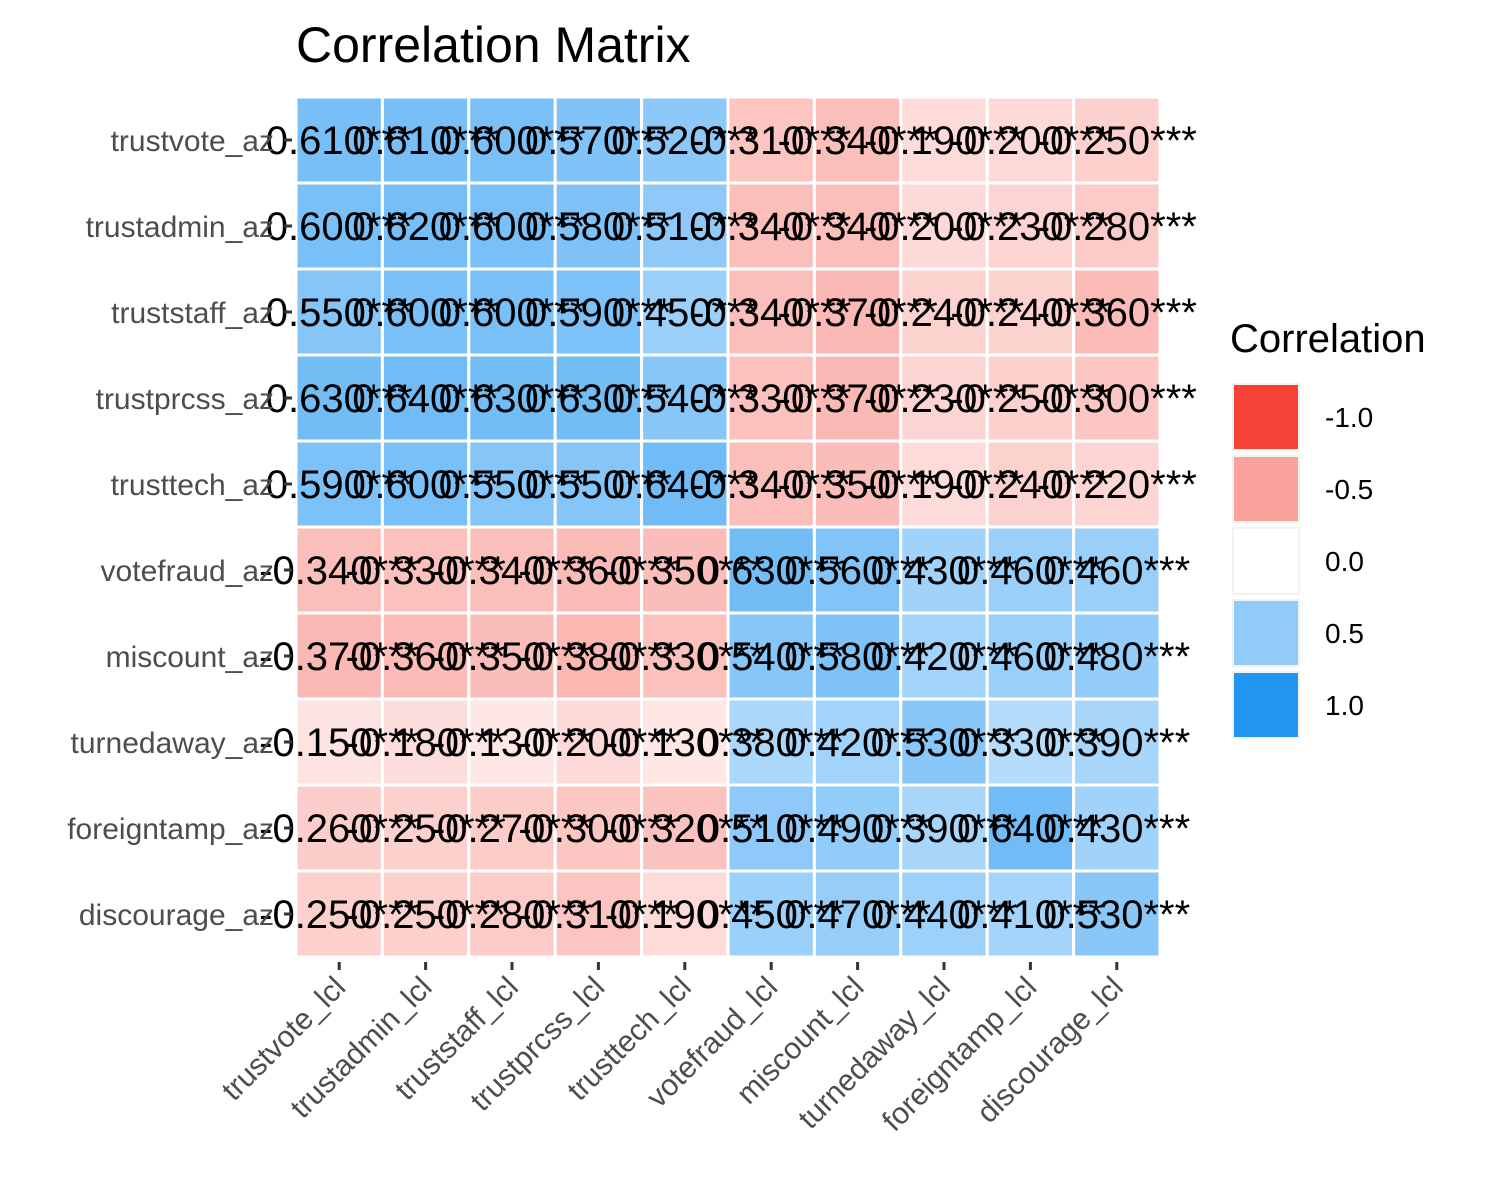  I want to click on cell-value-label: -0.310***, so click(598, 915).